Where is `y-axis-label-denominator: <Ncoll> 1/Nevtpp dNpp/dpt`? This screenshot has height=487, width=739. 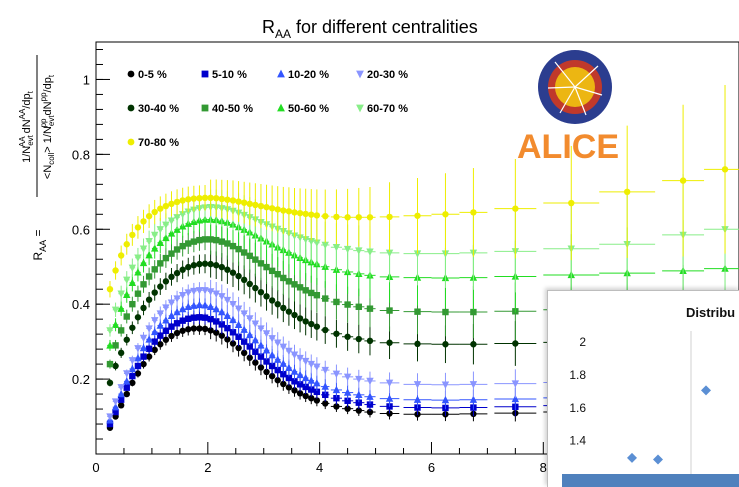 y-axis-label-denominator: <Ncoll> 1/Nevtpp dNpp/dpt is located at coordinates (47, 126).